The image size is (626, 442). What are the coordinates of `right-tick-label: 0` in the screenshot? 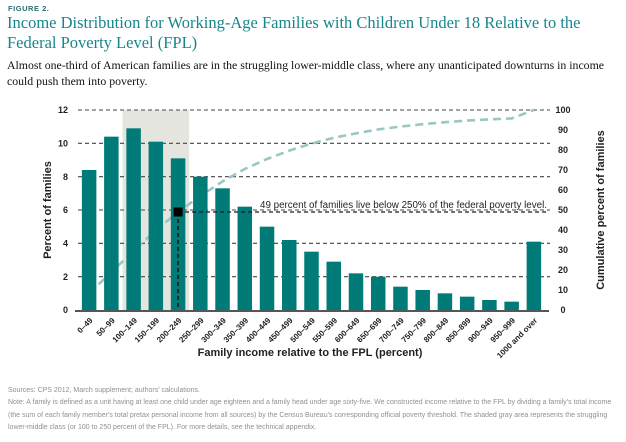 It's located at (562, 310).